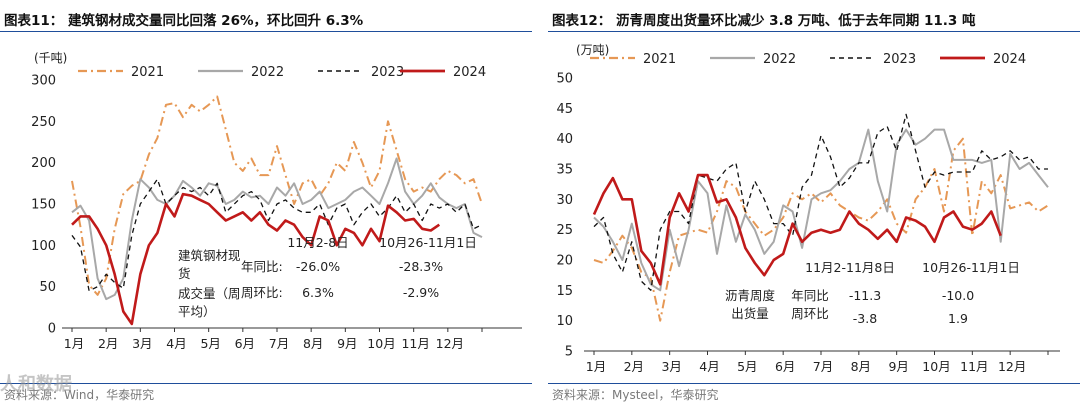  What do you see at coordinates (865, 295) in the screenshot?
I see `annotation-value: -11.3` at bounding box center [865, 295].